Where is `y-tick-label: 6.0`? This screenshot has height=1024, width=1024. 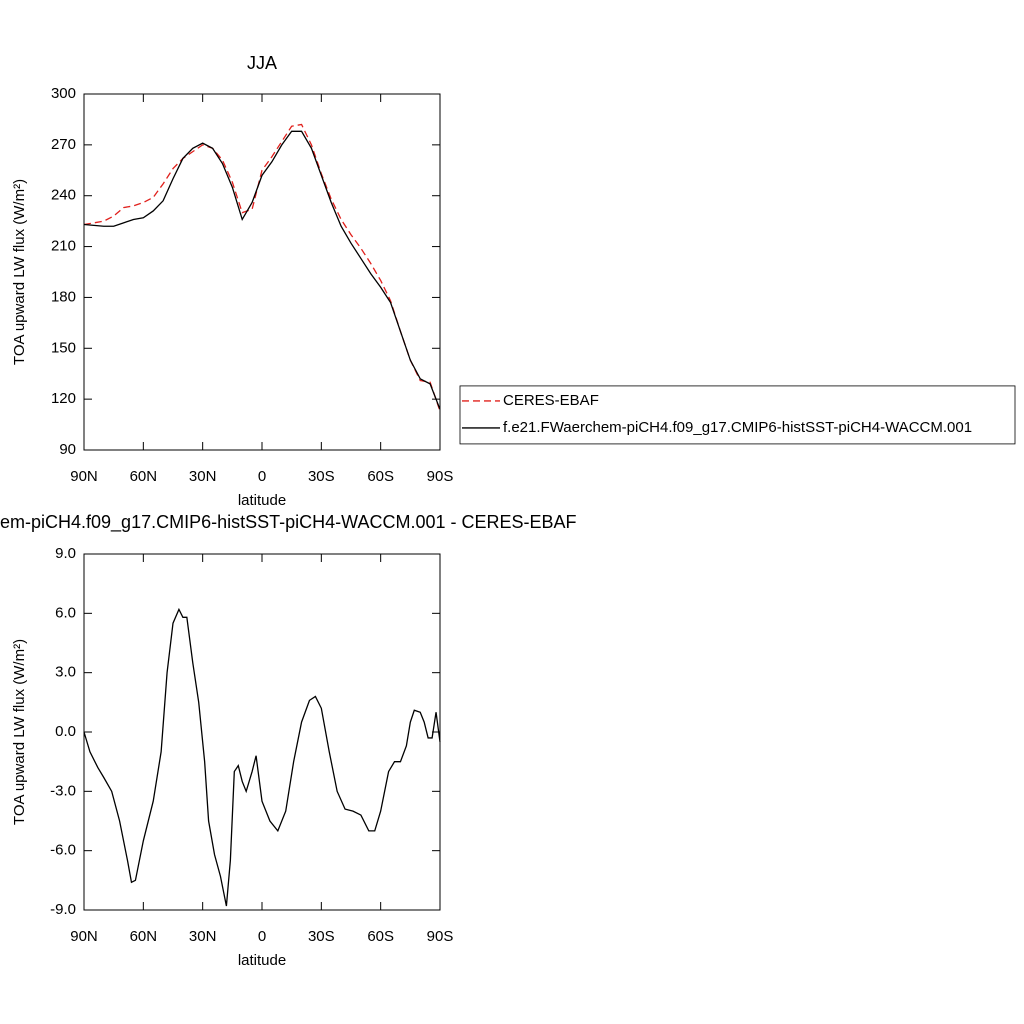 y-tick-label: 6.0 is located at coordinates (65, 612).